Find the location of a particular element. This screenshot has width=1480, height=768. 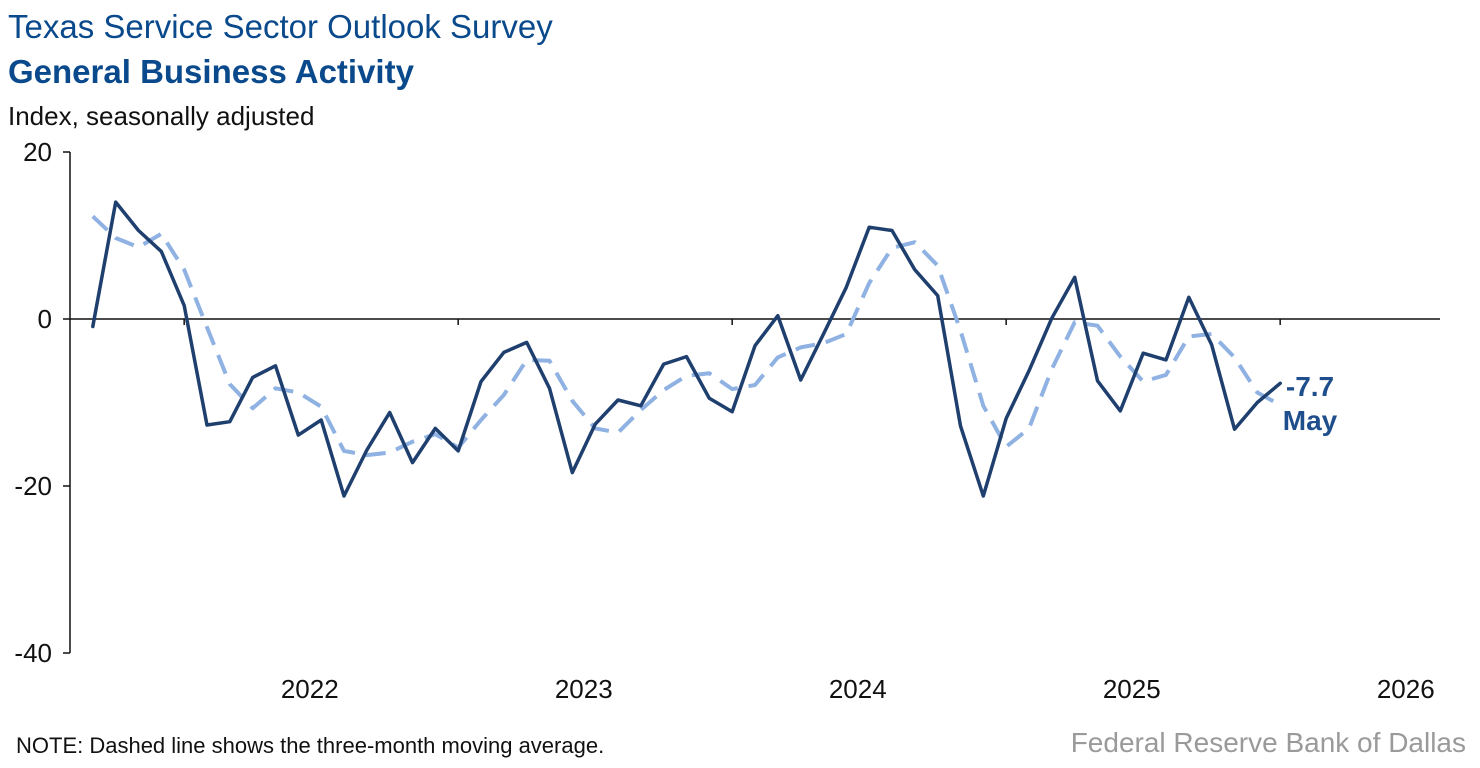

y-axis-unit-label: Index, seasonally adjusted is located at coordinates (161, 116).